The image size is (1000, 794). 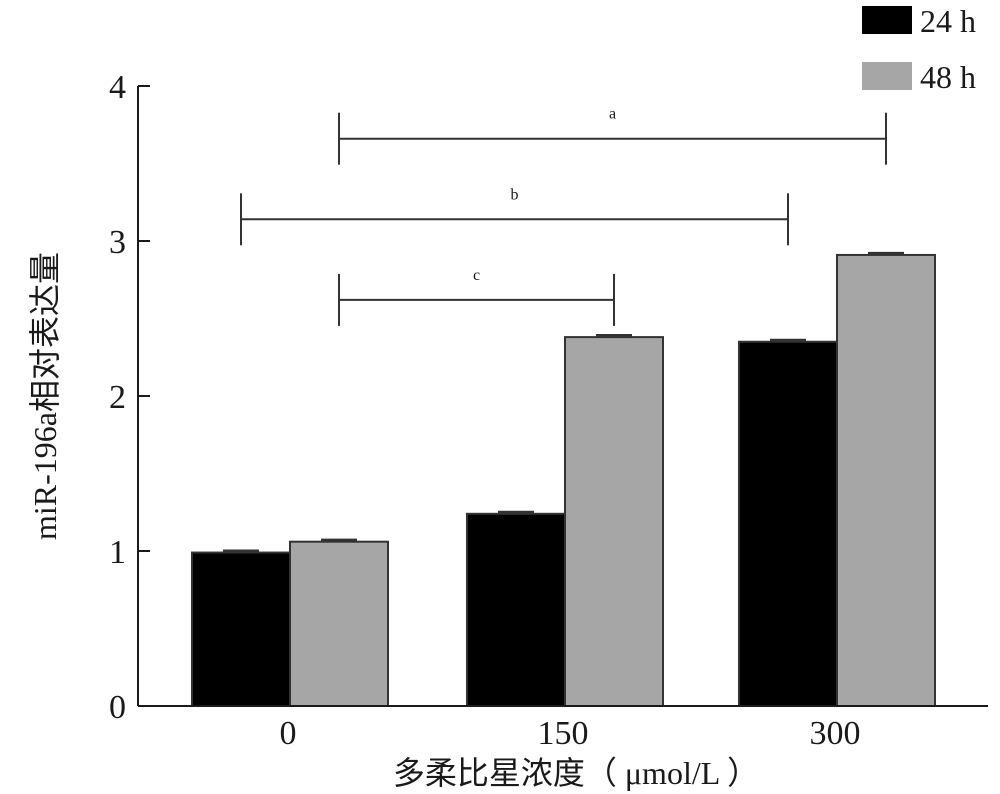 What do you see at coordinates (515, 194) in the screenshot?
I see `significance-label: b` at bounding box center [515, 194].